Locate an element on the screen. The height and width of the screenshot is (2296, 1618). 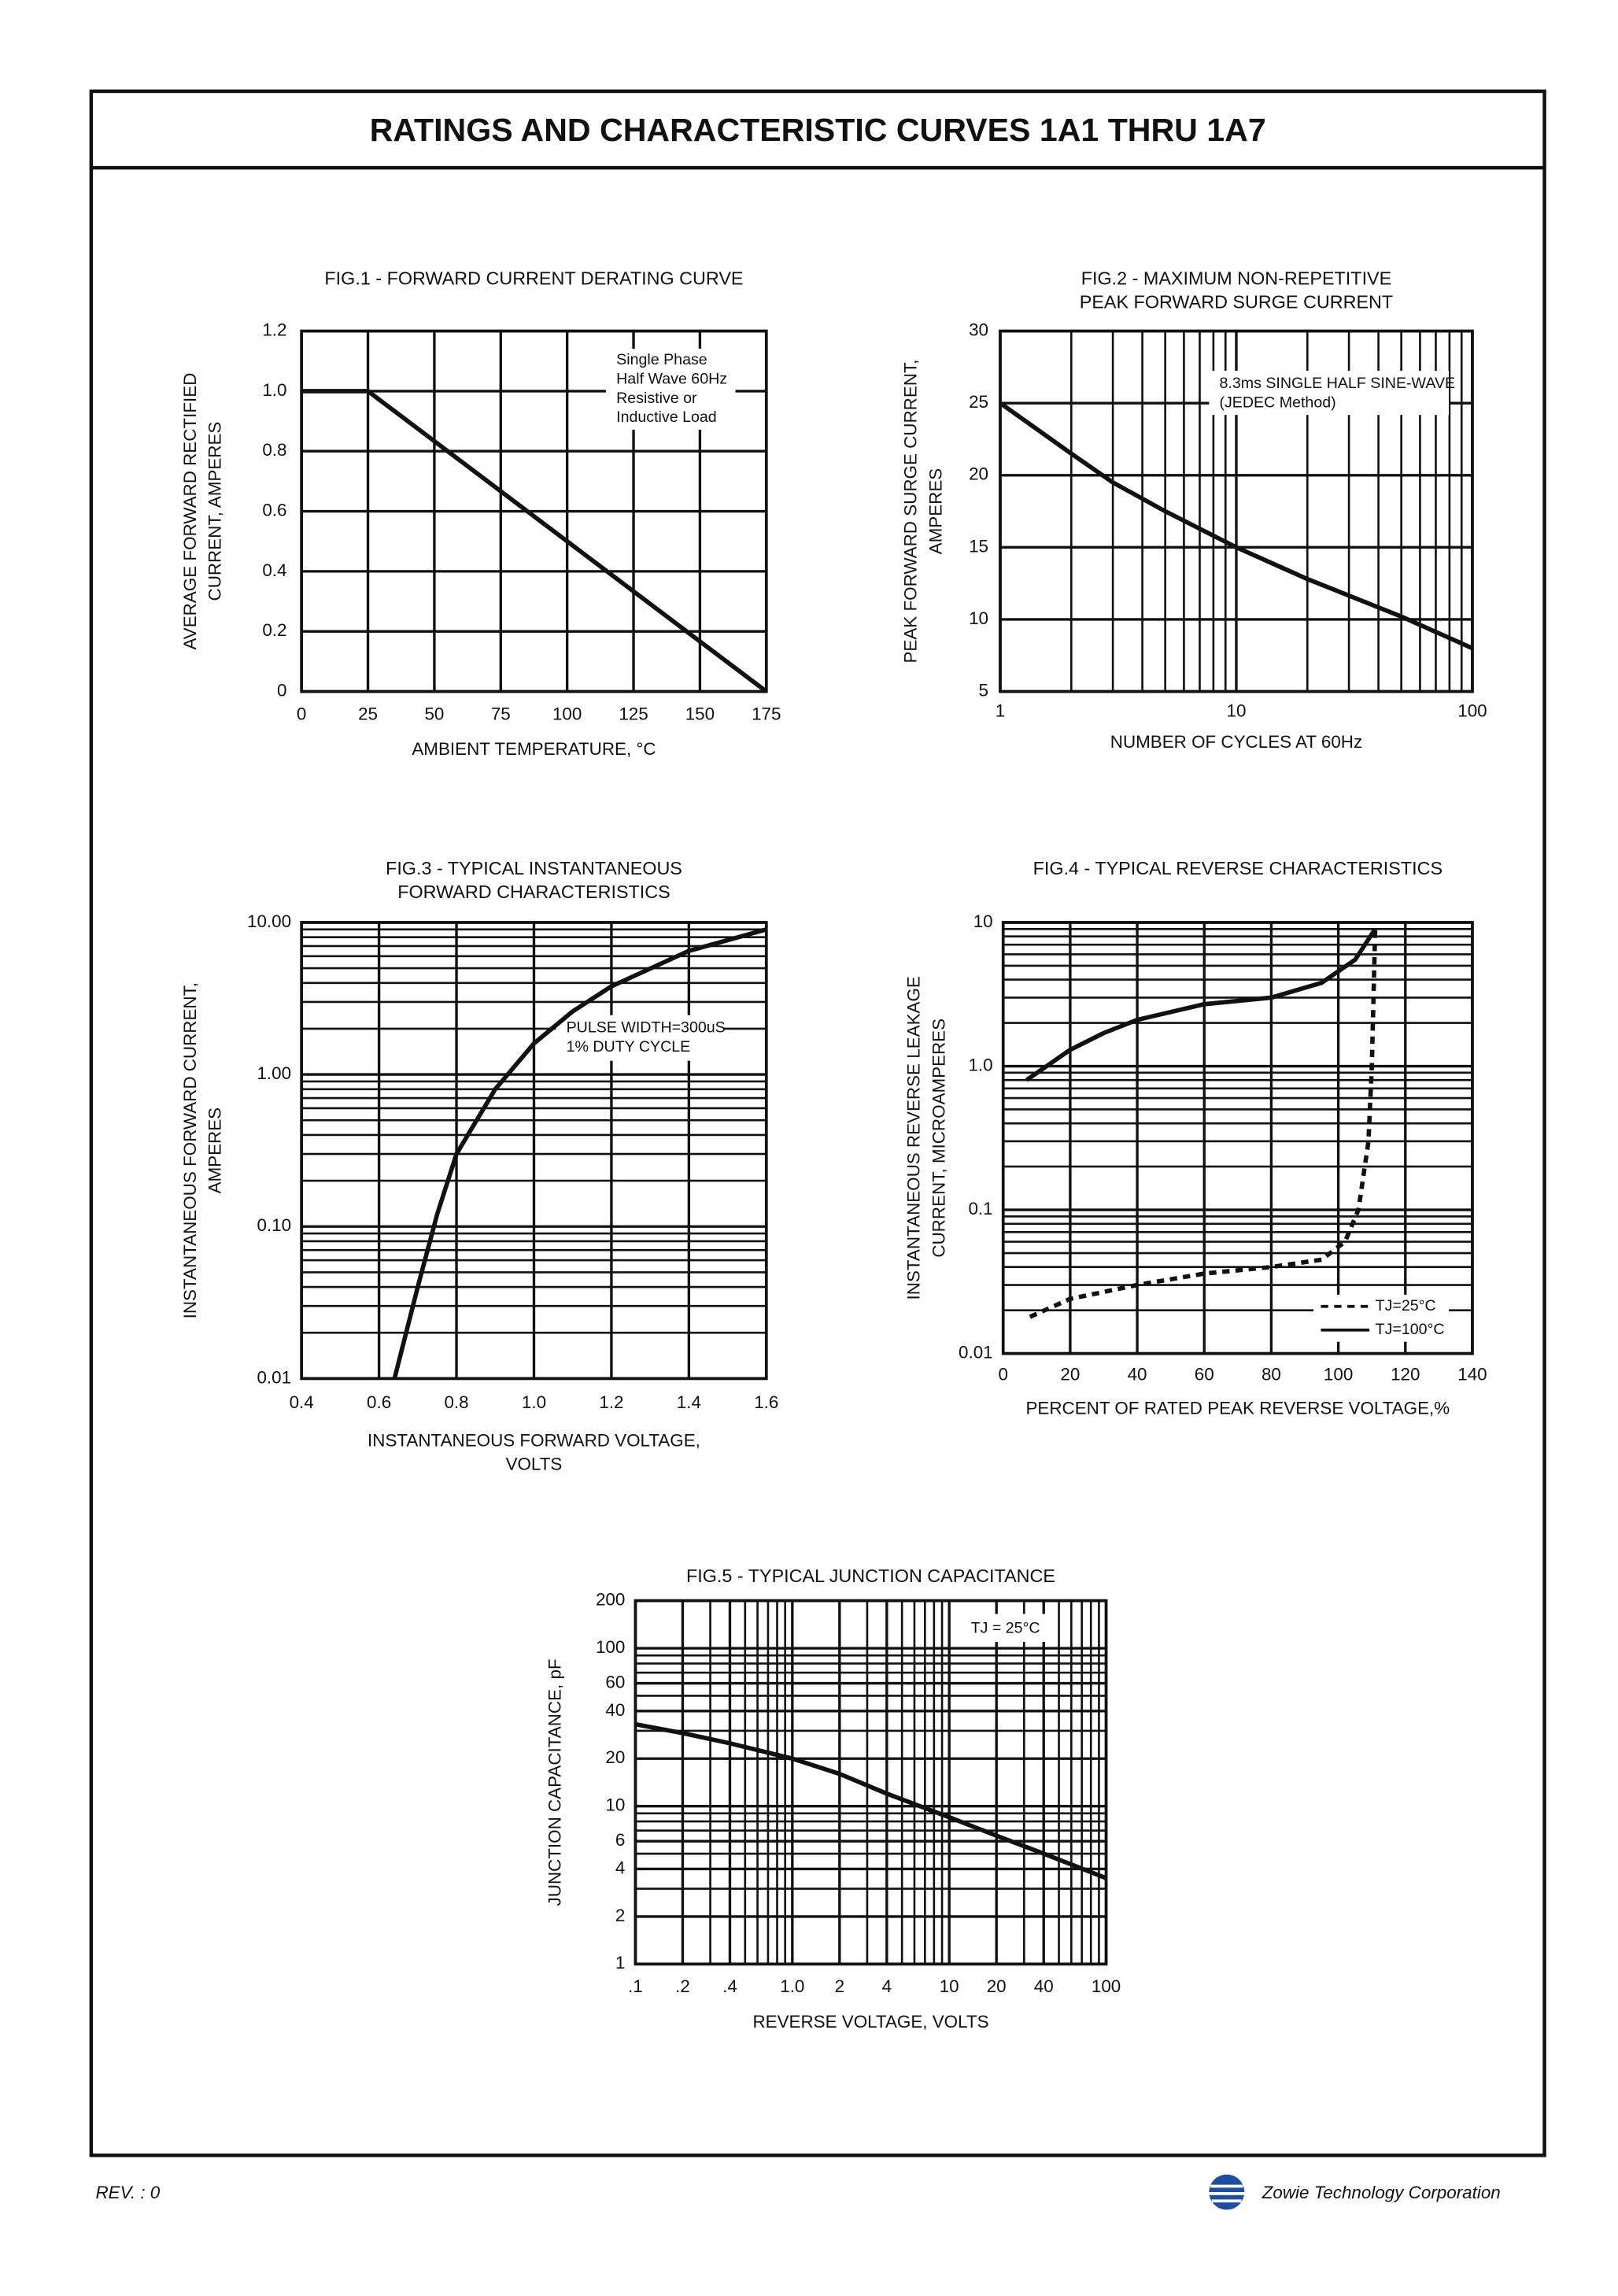
company-logo is located at coordinates (1227, 2192).